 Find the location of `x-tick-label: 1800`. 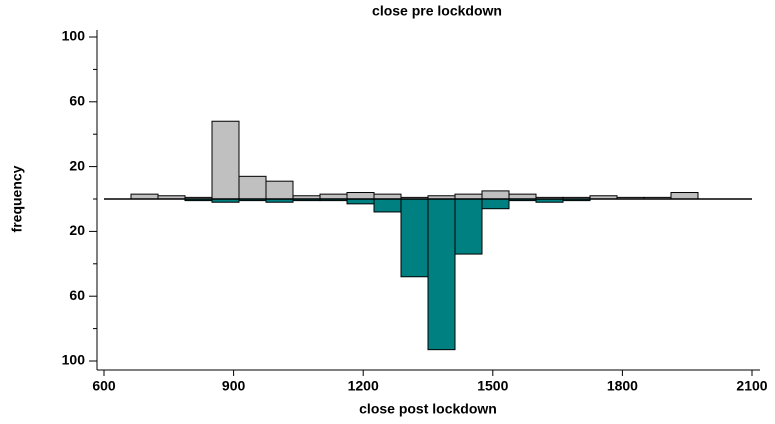

x-tick-label: 1800 is located at coordinates (622, 386).